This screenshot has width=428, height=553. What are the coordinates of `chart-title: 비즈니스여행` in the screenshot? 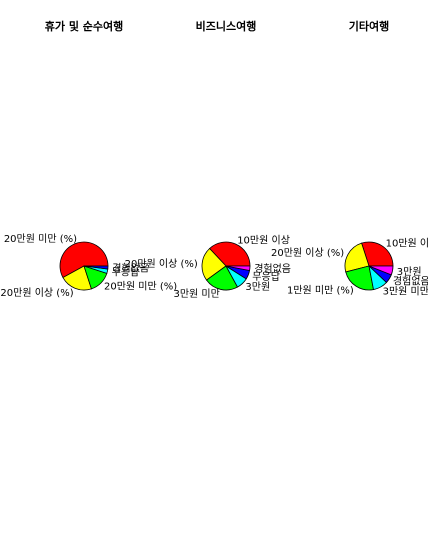 It's located at (226, 26).